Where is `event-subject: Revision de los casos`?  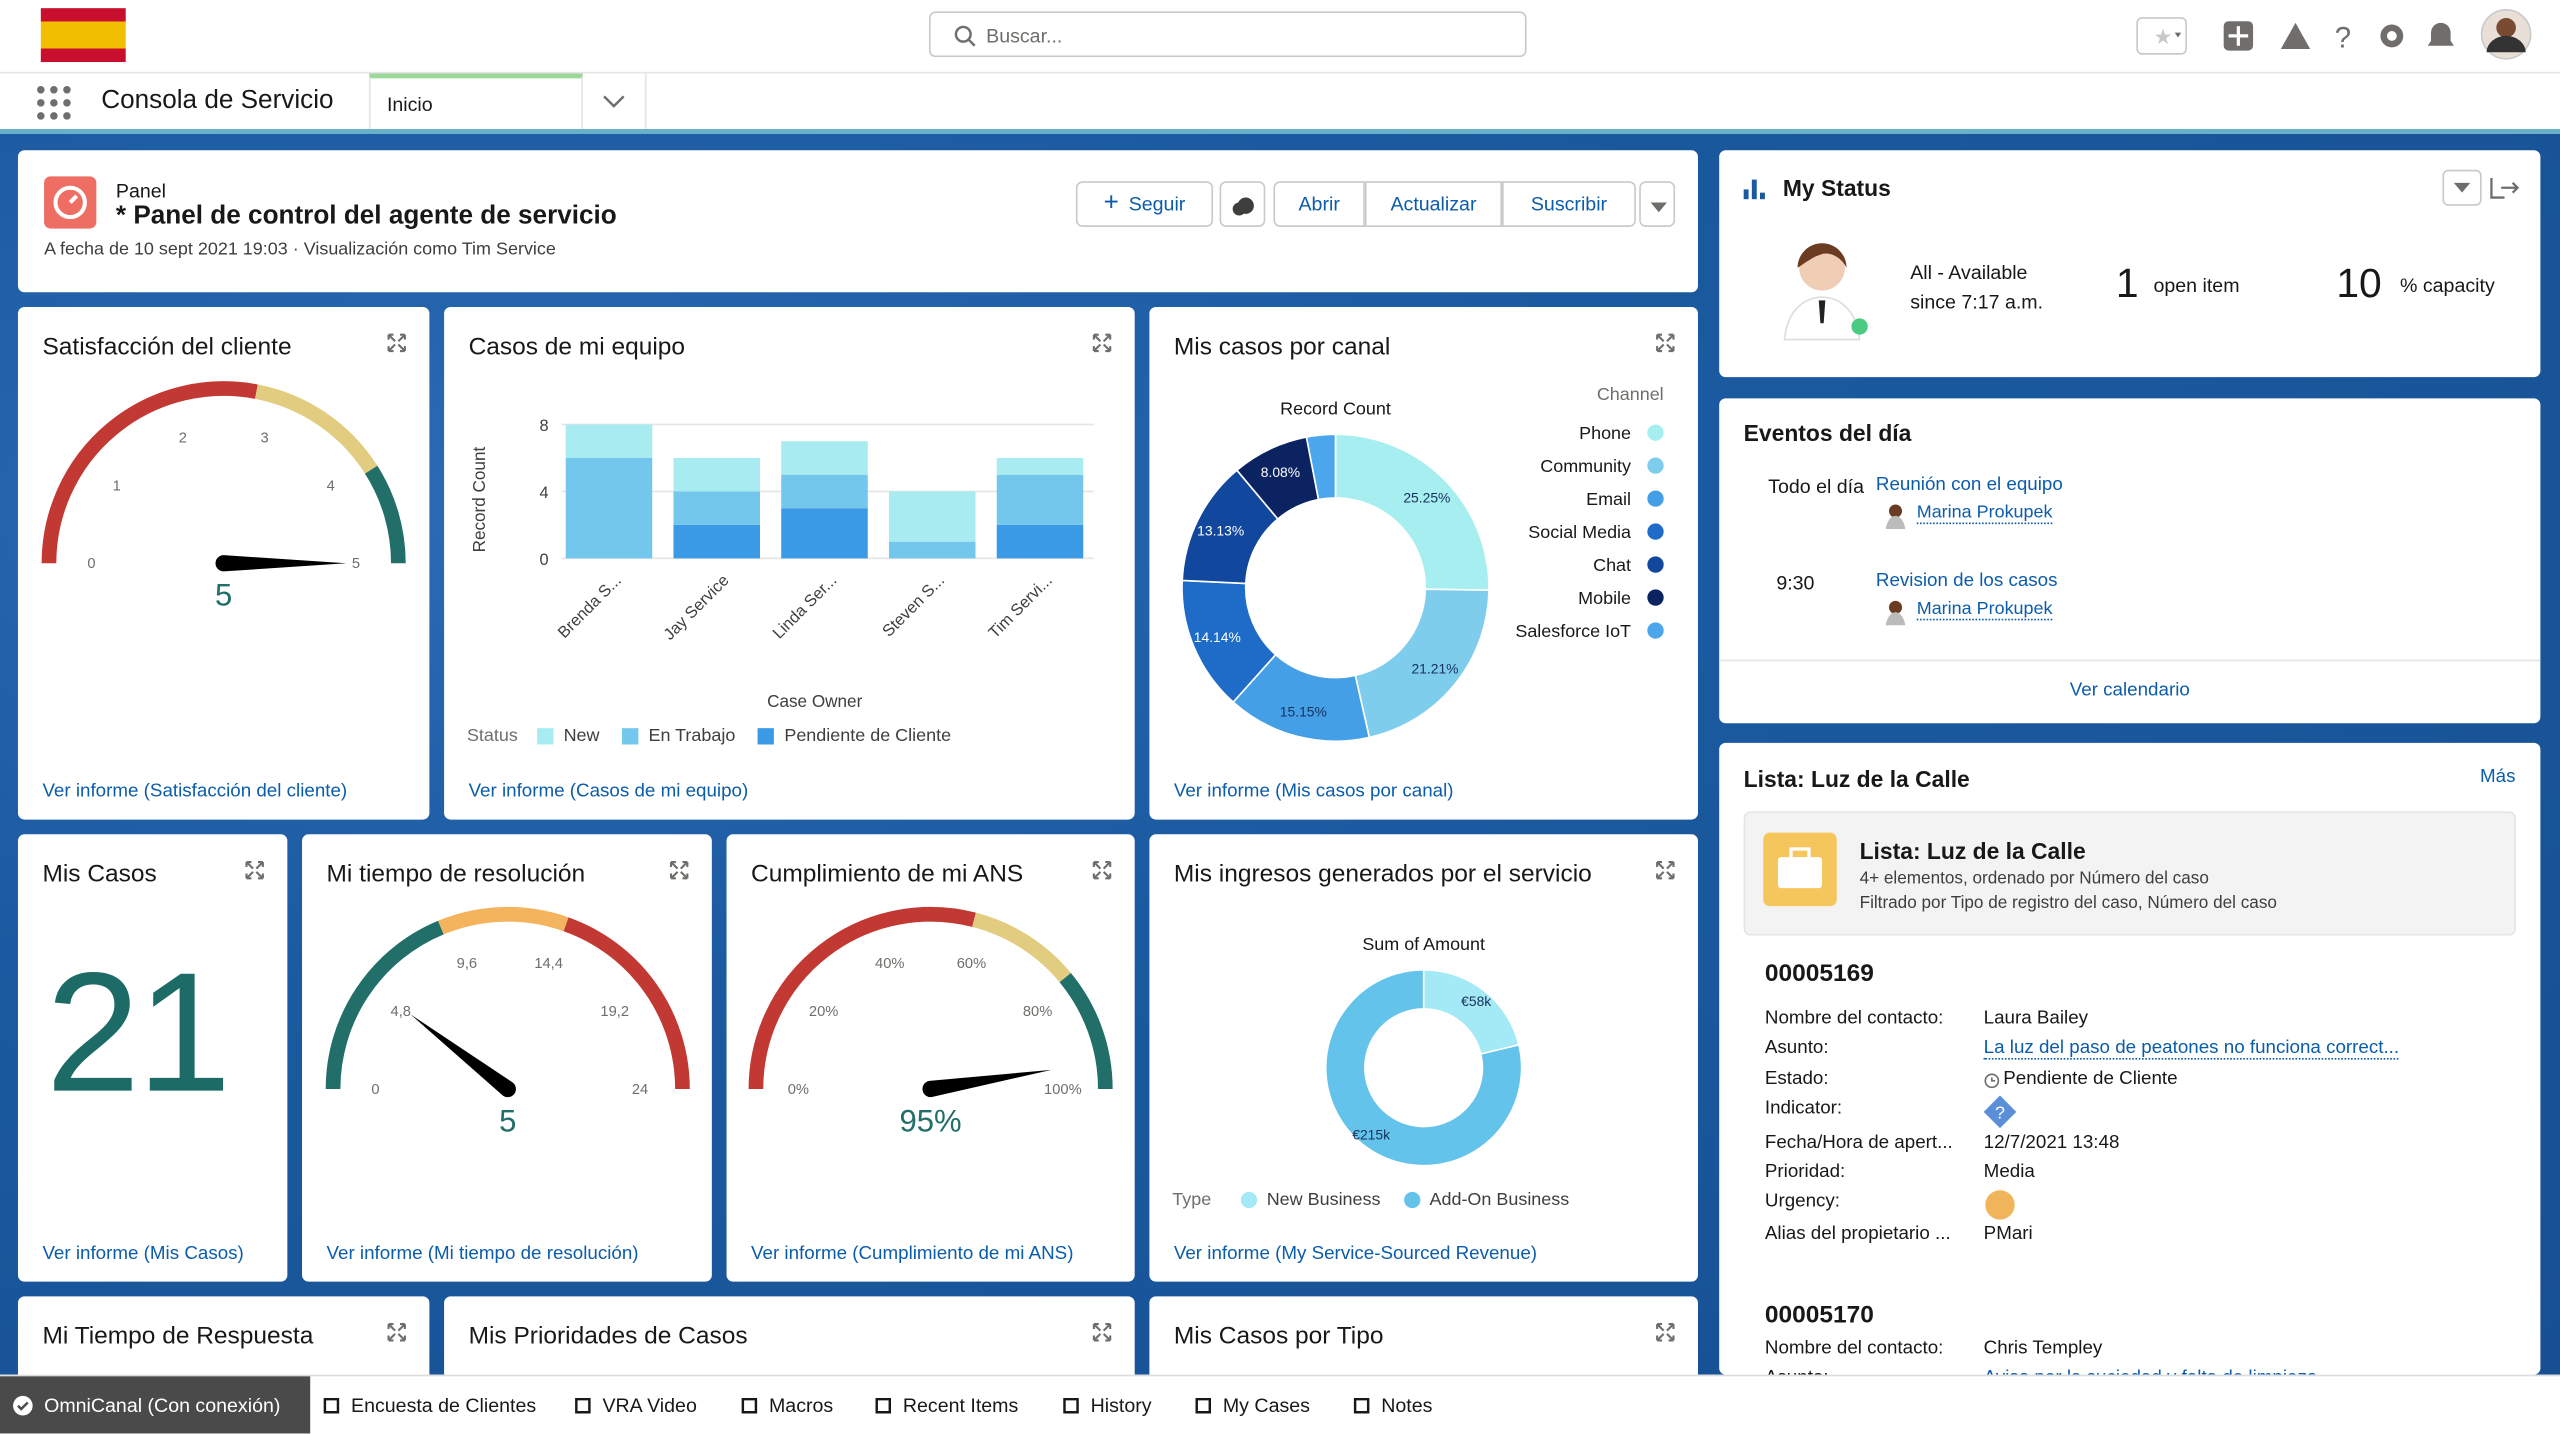
event-subject: Revision de los casos is located at coordinates (1966, 581).